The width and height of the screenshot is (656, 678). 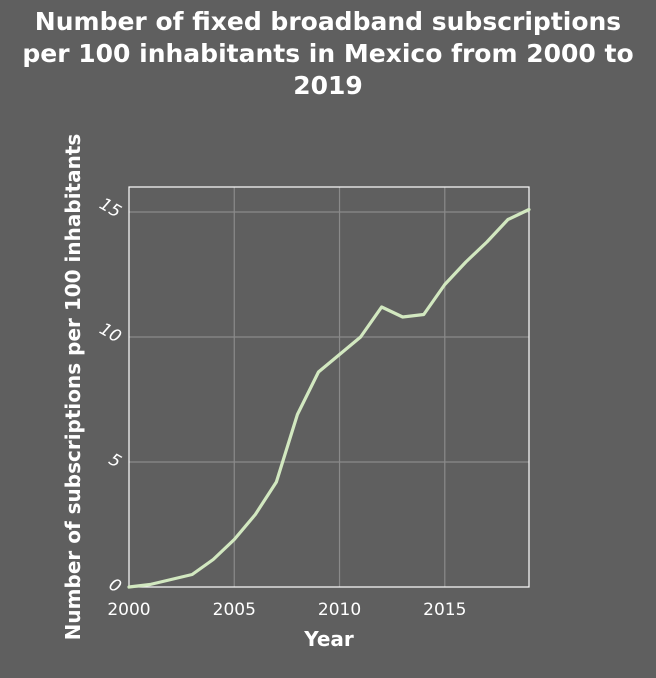 I want to click on chart-title-line-3: 2019, so click(x=328, y=85).